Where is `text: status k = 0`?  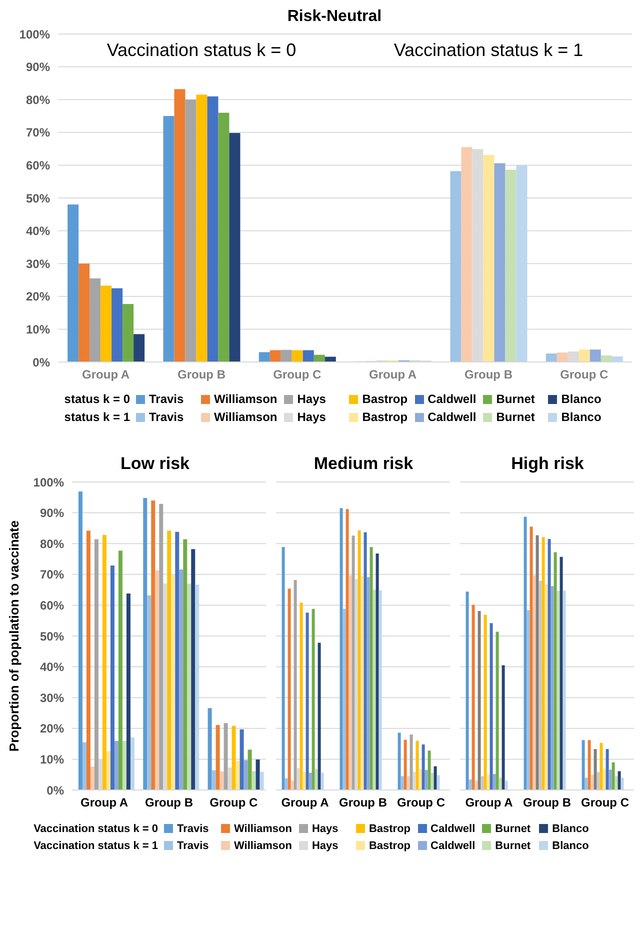 text: status k = 0 is located at coordinates (97, 399).